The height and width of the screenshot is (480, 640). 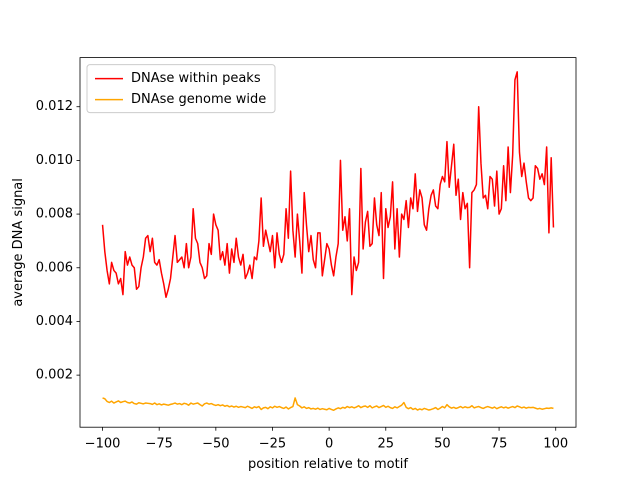 What do you see at coordinates (54, 321) in the screenshot?
I see `y-tick-label: 0.004` at bounding box center [54, 321].